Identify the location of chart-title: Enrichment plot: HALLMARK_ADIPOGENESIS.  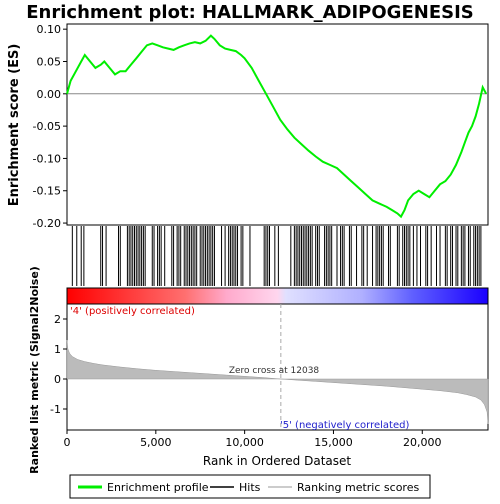
(250, 12).